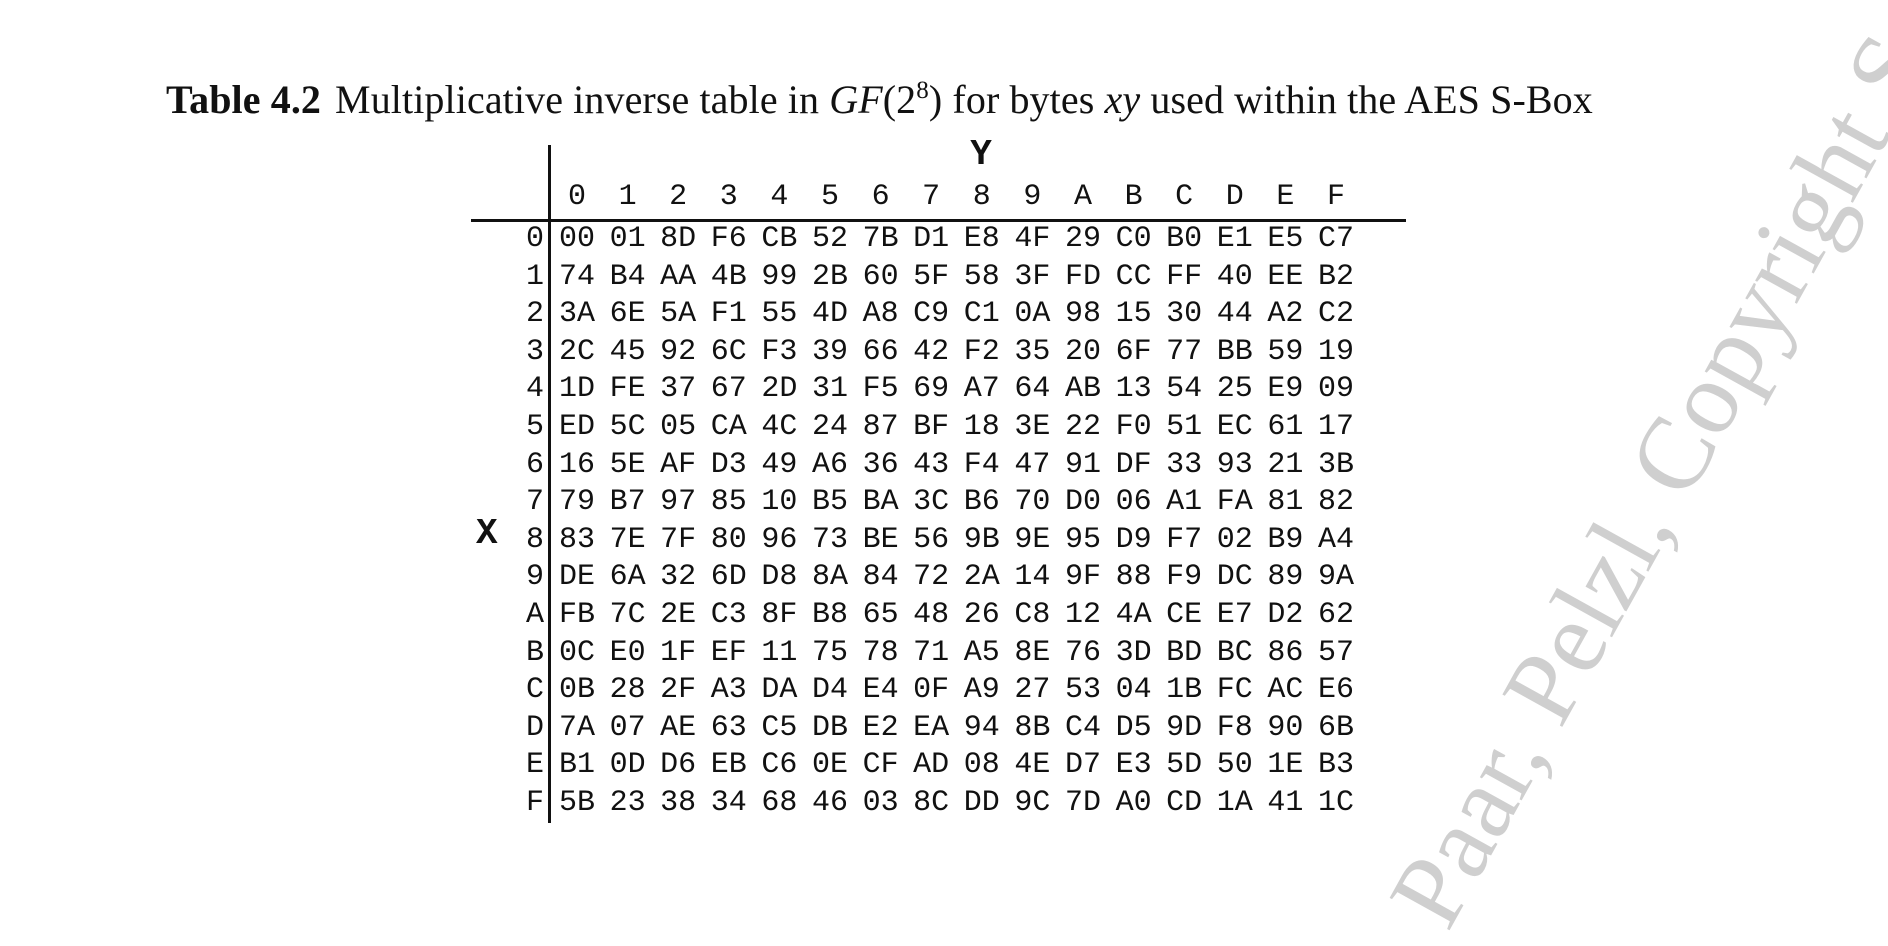 The width and height of the screenshot is (1888, 946). What do you see at coordinates (931, 239) in the screenshot?
I see `table-cell: D1` at bounding box center [931, 239].